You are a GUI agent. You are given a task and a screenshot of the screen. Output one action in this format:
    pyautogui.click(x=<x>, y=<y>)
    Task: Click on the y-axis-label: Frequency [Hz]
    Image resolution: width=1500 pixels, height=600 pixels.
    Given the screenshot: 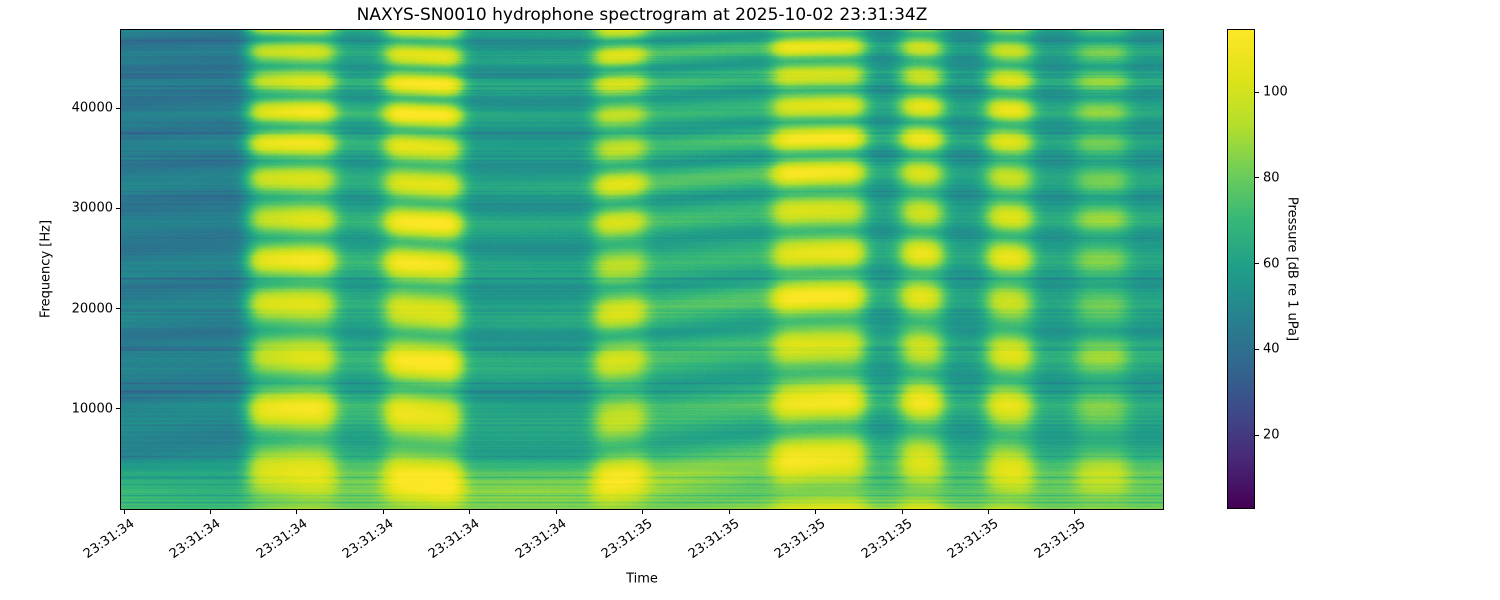 What is the action you would take?
    pyautogui.click(x=46, y=269)
    